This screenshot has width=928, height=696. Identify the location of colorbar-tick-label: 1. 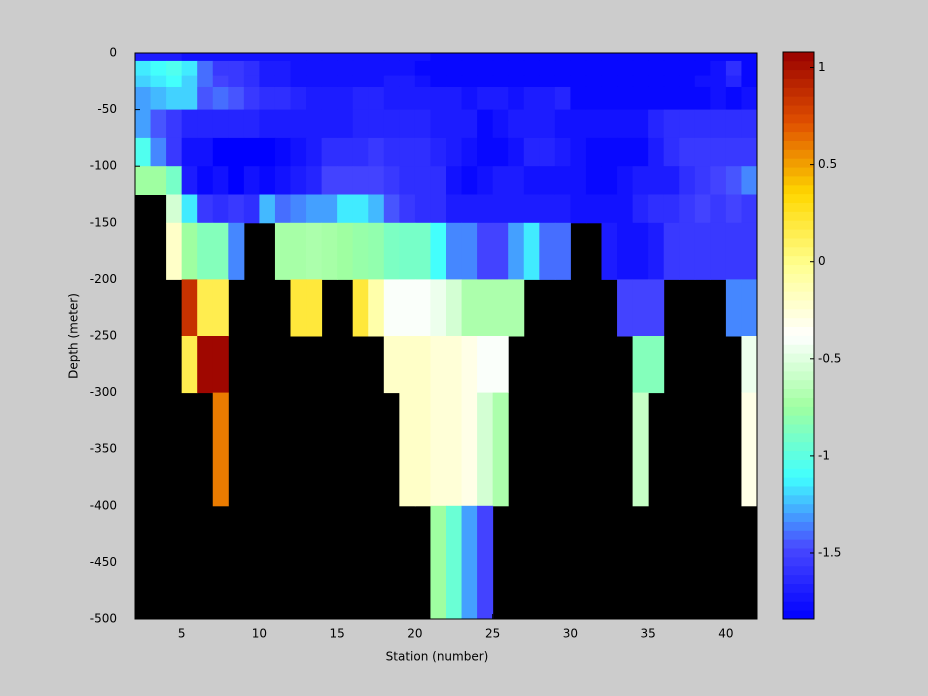
(822, 67).